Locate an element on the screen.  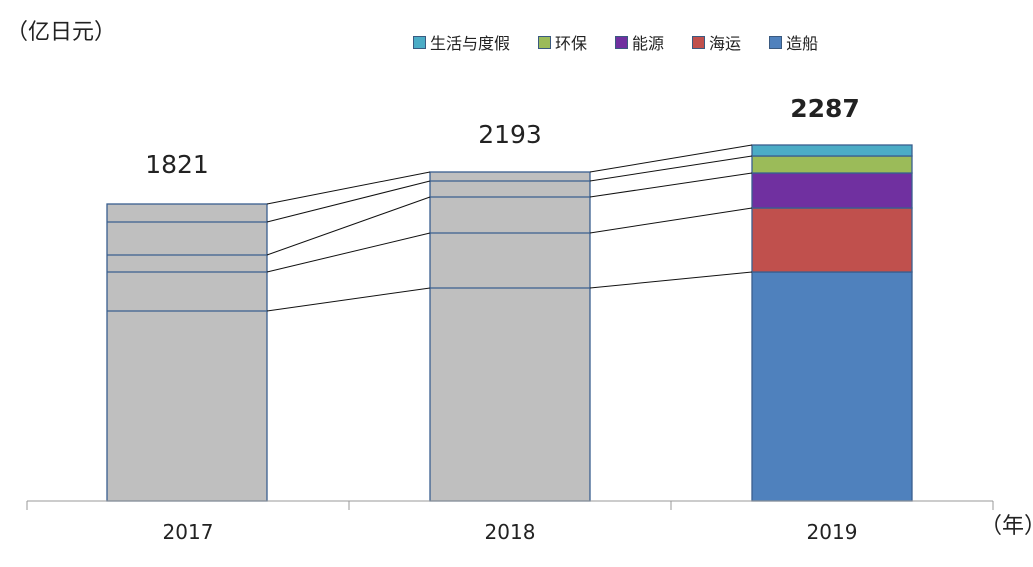
legend-item-energy: 能源 is located at coordinates (639, 42).